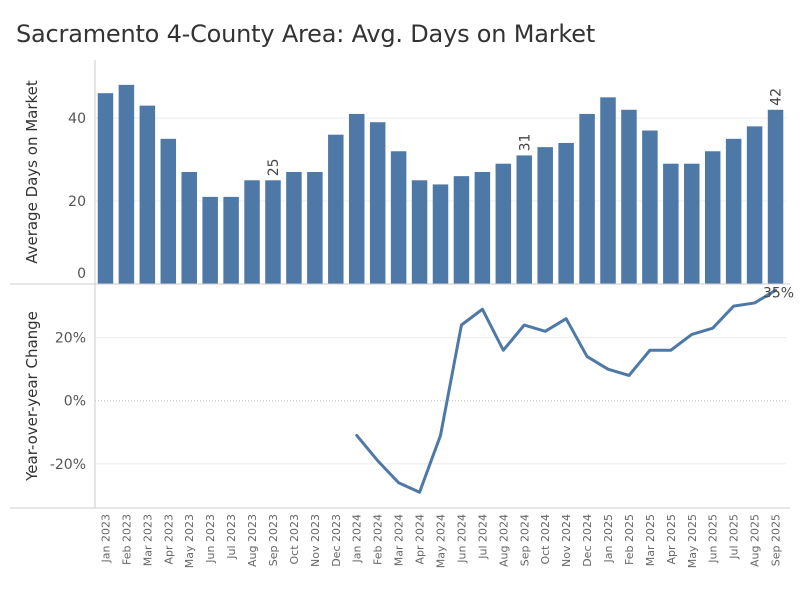 The width and height of the screenshot is (800, 600). I want to click on x-tick-label: Jan 2025, so click(608, 538).